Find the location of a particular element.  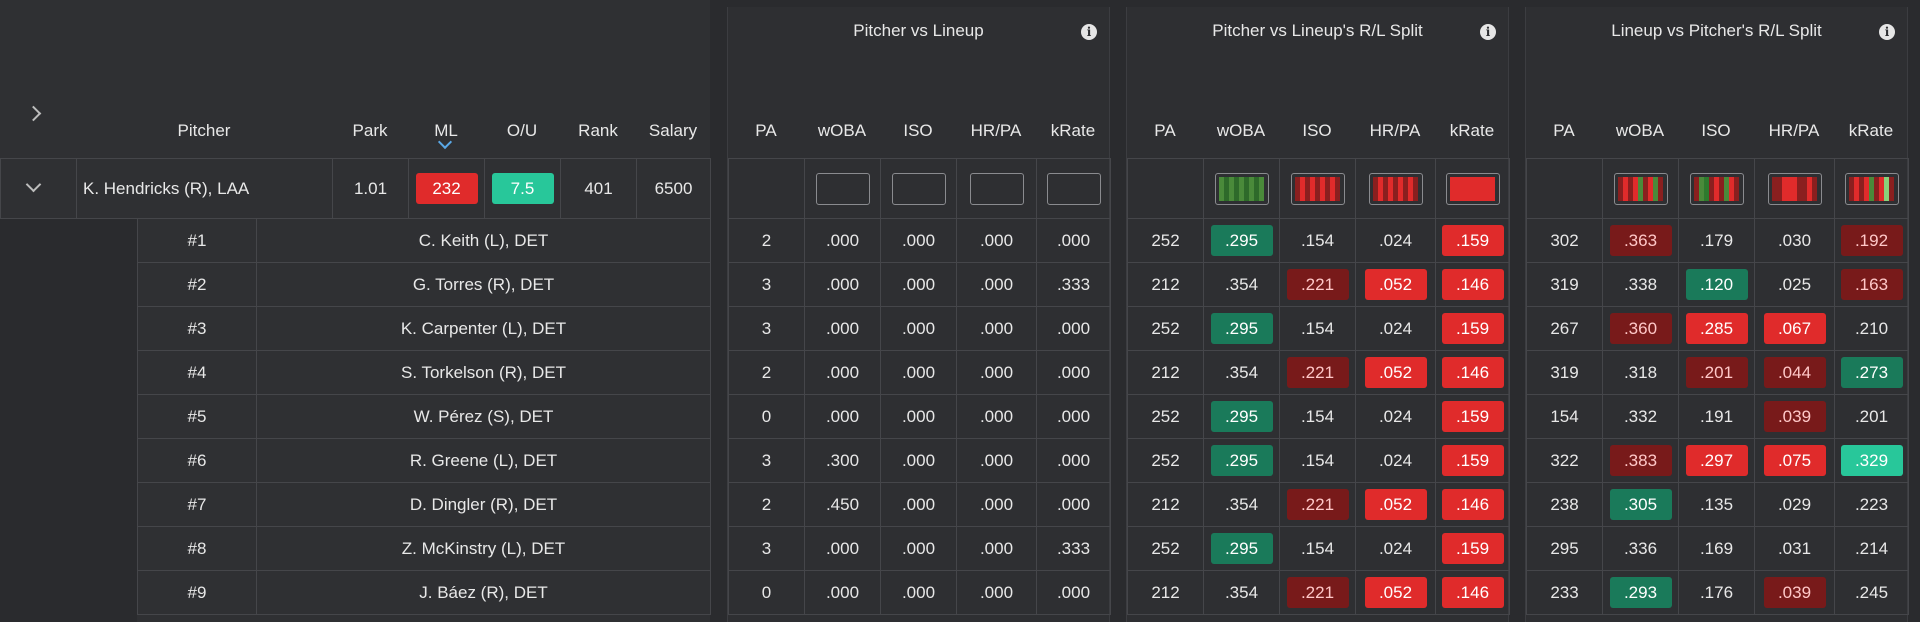

lineup-row: #8 Z. McKinstry (L), DET is located at coordinates (424, 548).